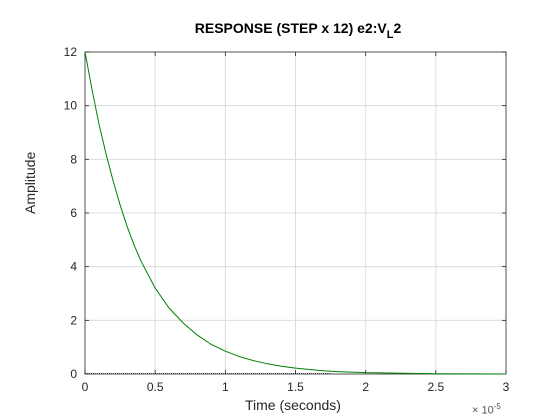 Image resolution: width=560 pixels, height=420 pixels. I want to click on x-tick-label: 1.5, so click(295, 387).